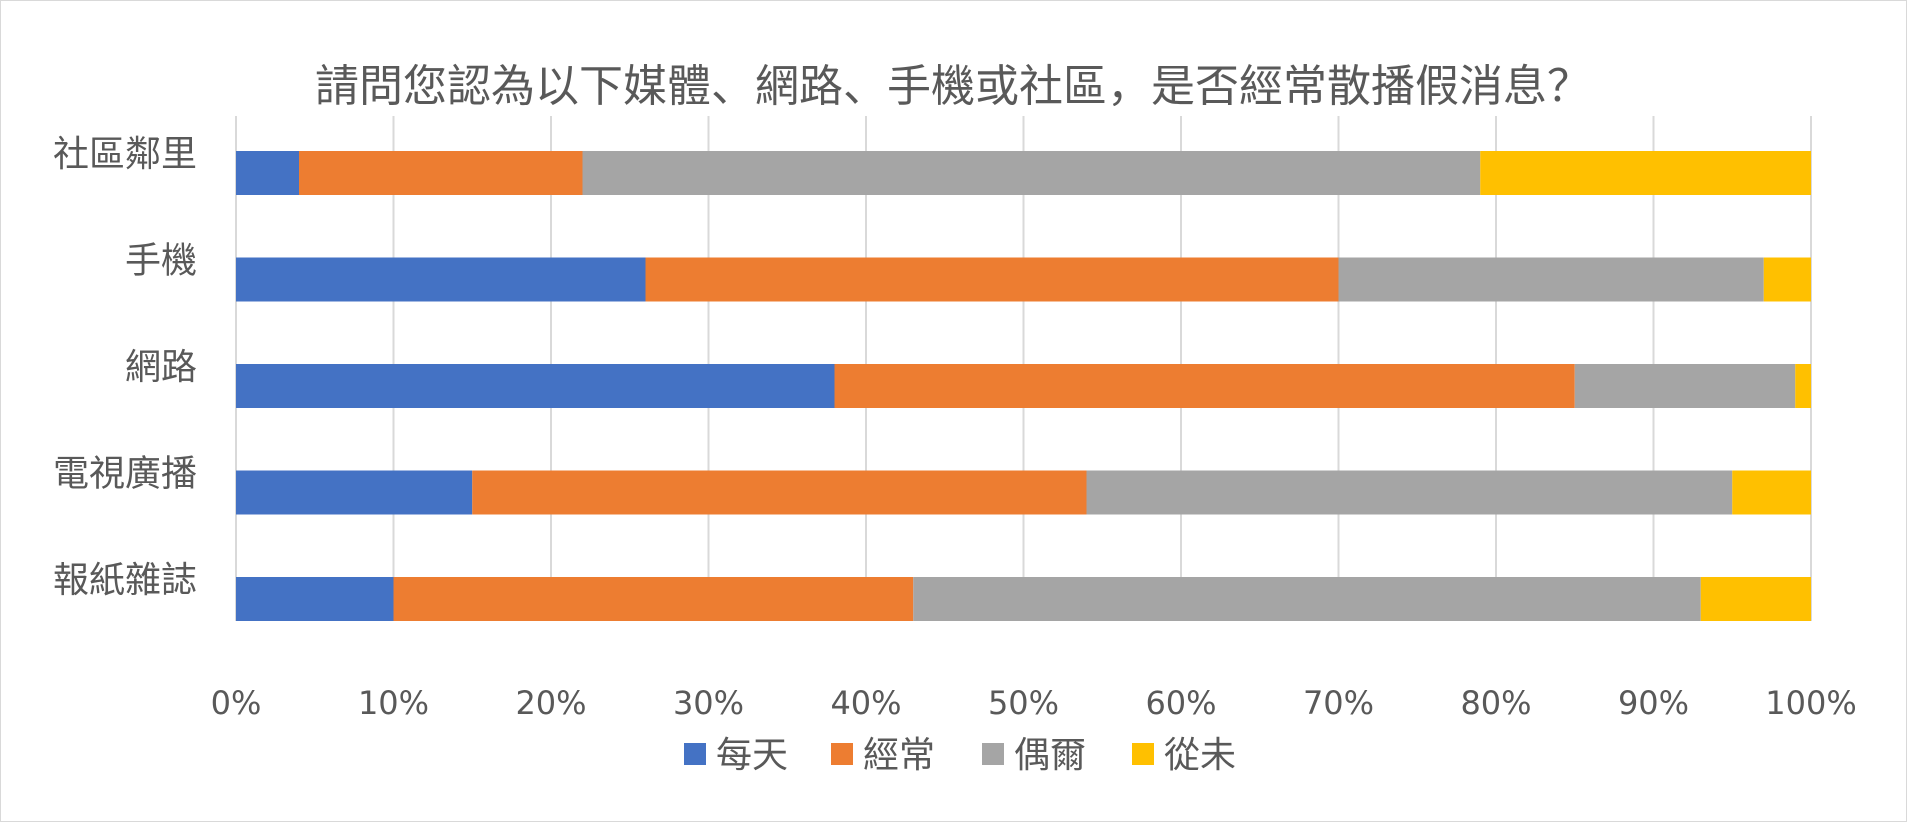 The image size is (1907, 822). Describe the element at coordinates (236, 703) in the screenshot. I see `x-tick-label: 0%` at that location.